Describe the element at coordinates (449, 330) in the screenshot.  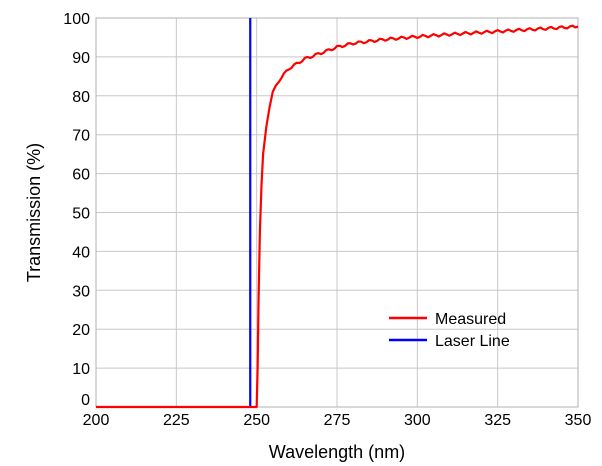
I see `legend: Measured Laser Line` at that location.